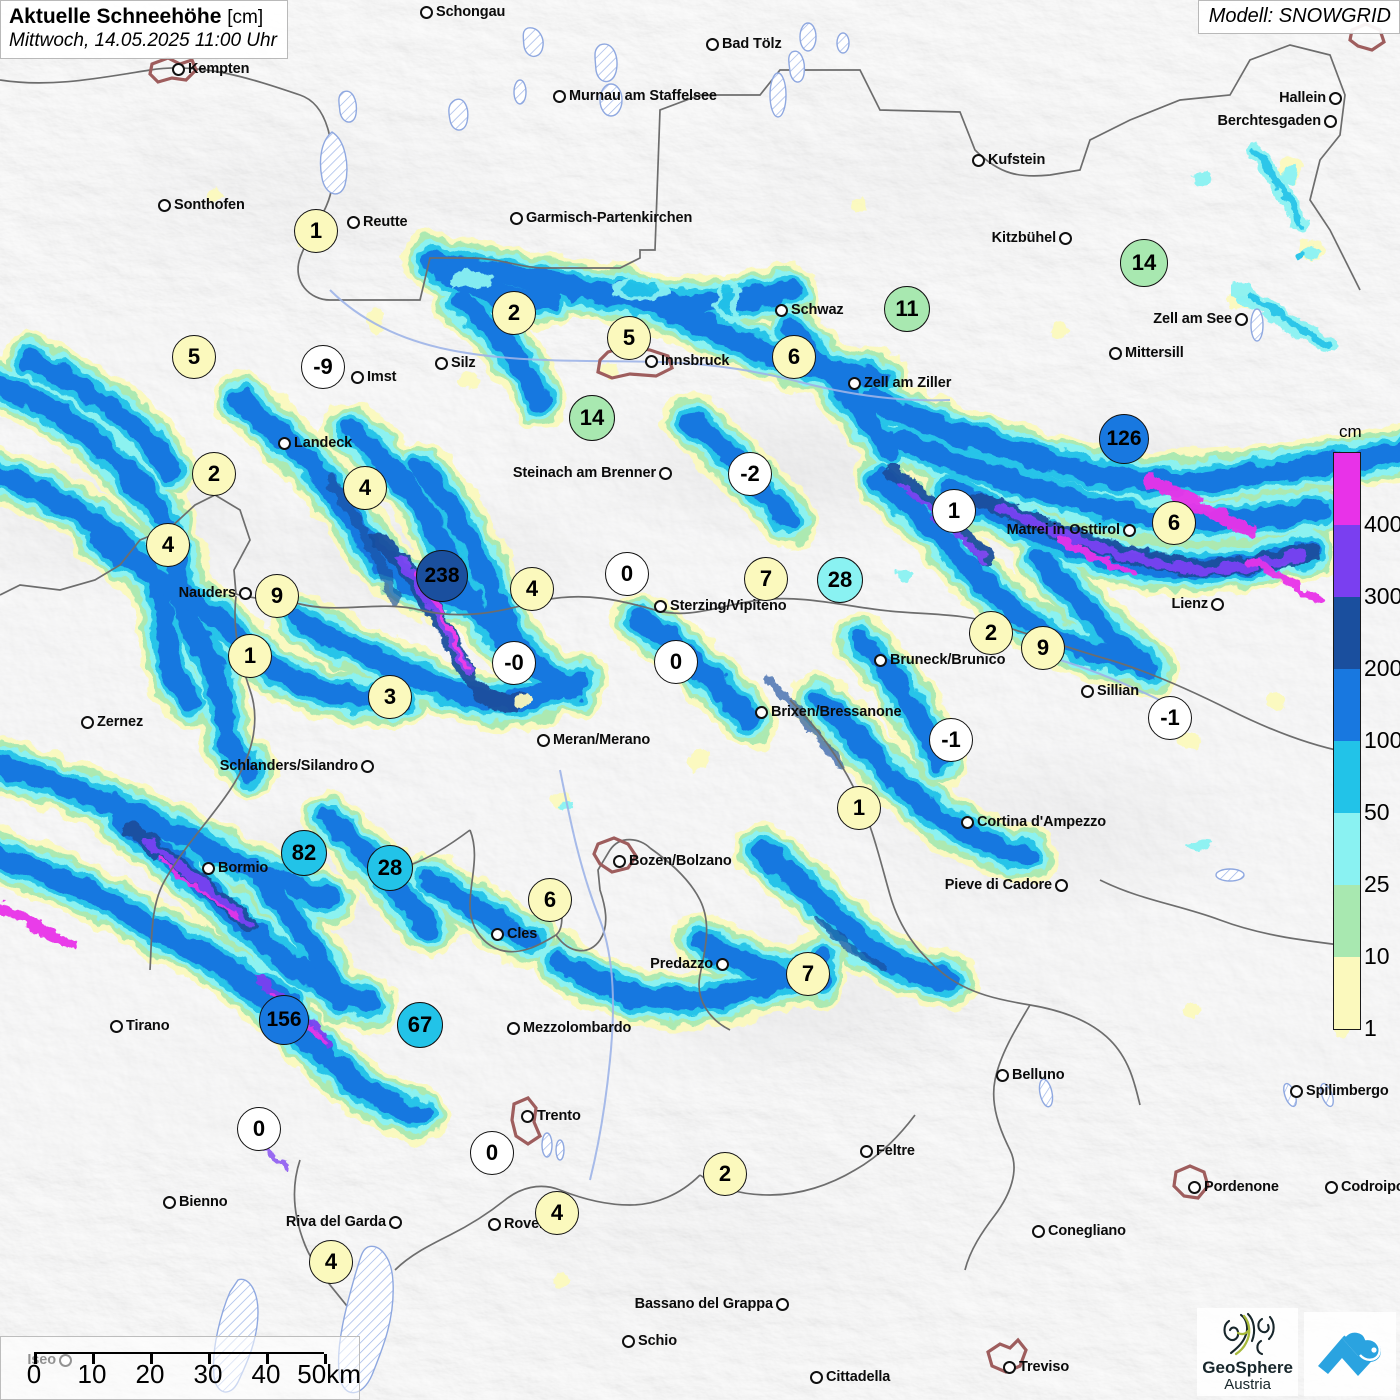 Image resolution: width=1400 pixels, height=1400 pixels. Describe the element at coordinates (215, 593) in the screenshot. I see `city-label: Nauders` at that location.